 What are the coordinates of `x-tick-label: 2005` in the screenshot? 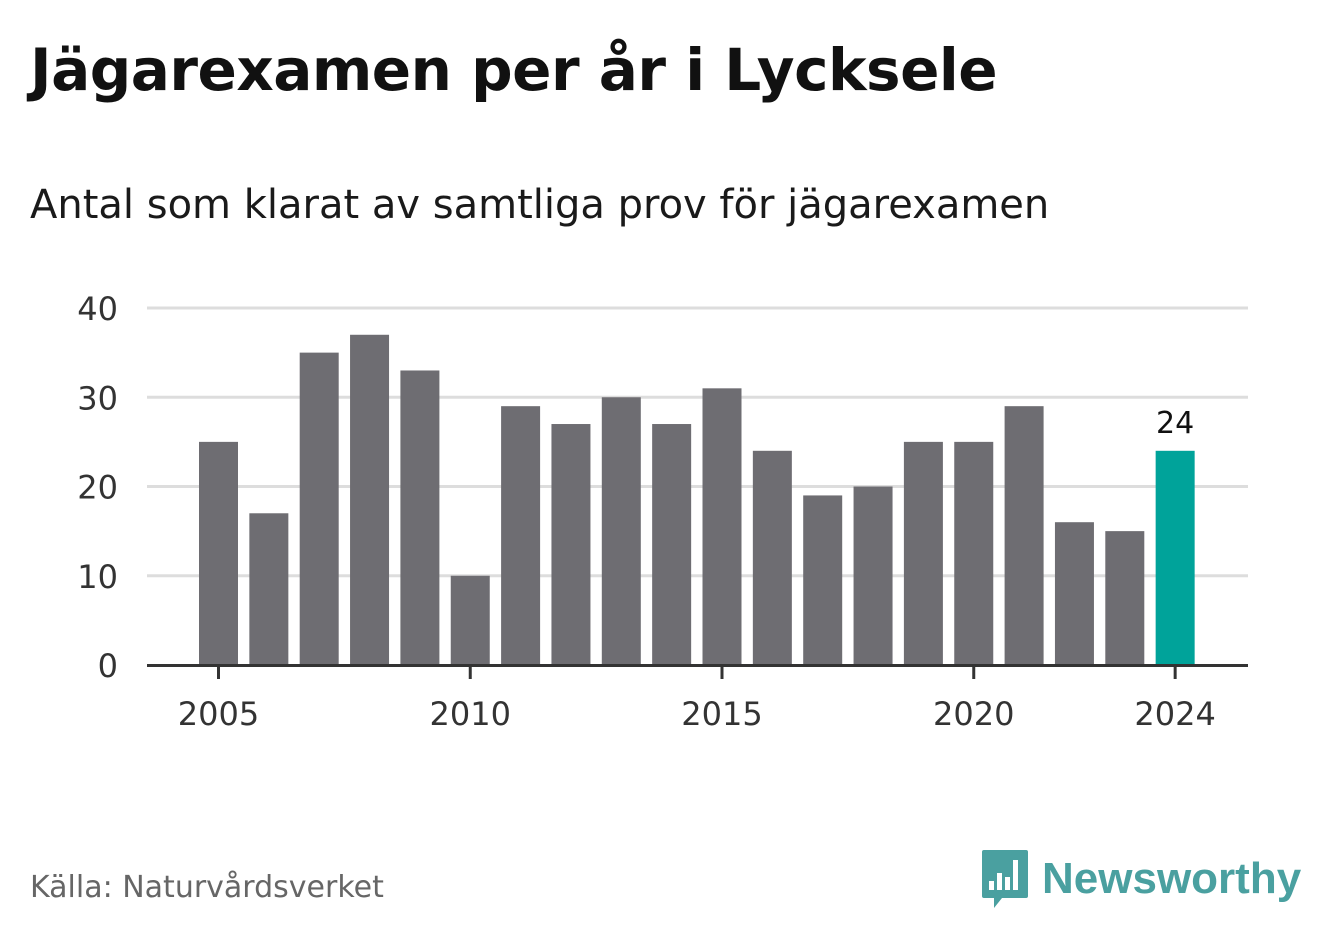 It's located at (218, 714).